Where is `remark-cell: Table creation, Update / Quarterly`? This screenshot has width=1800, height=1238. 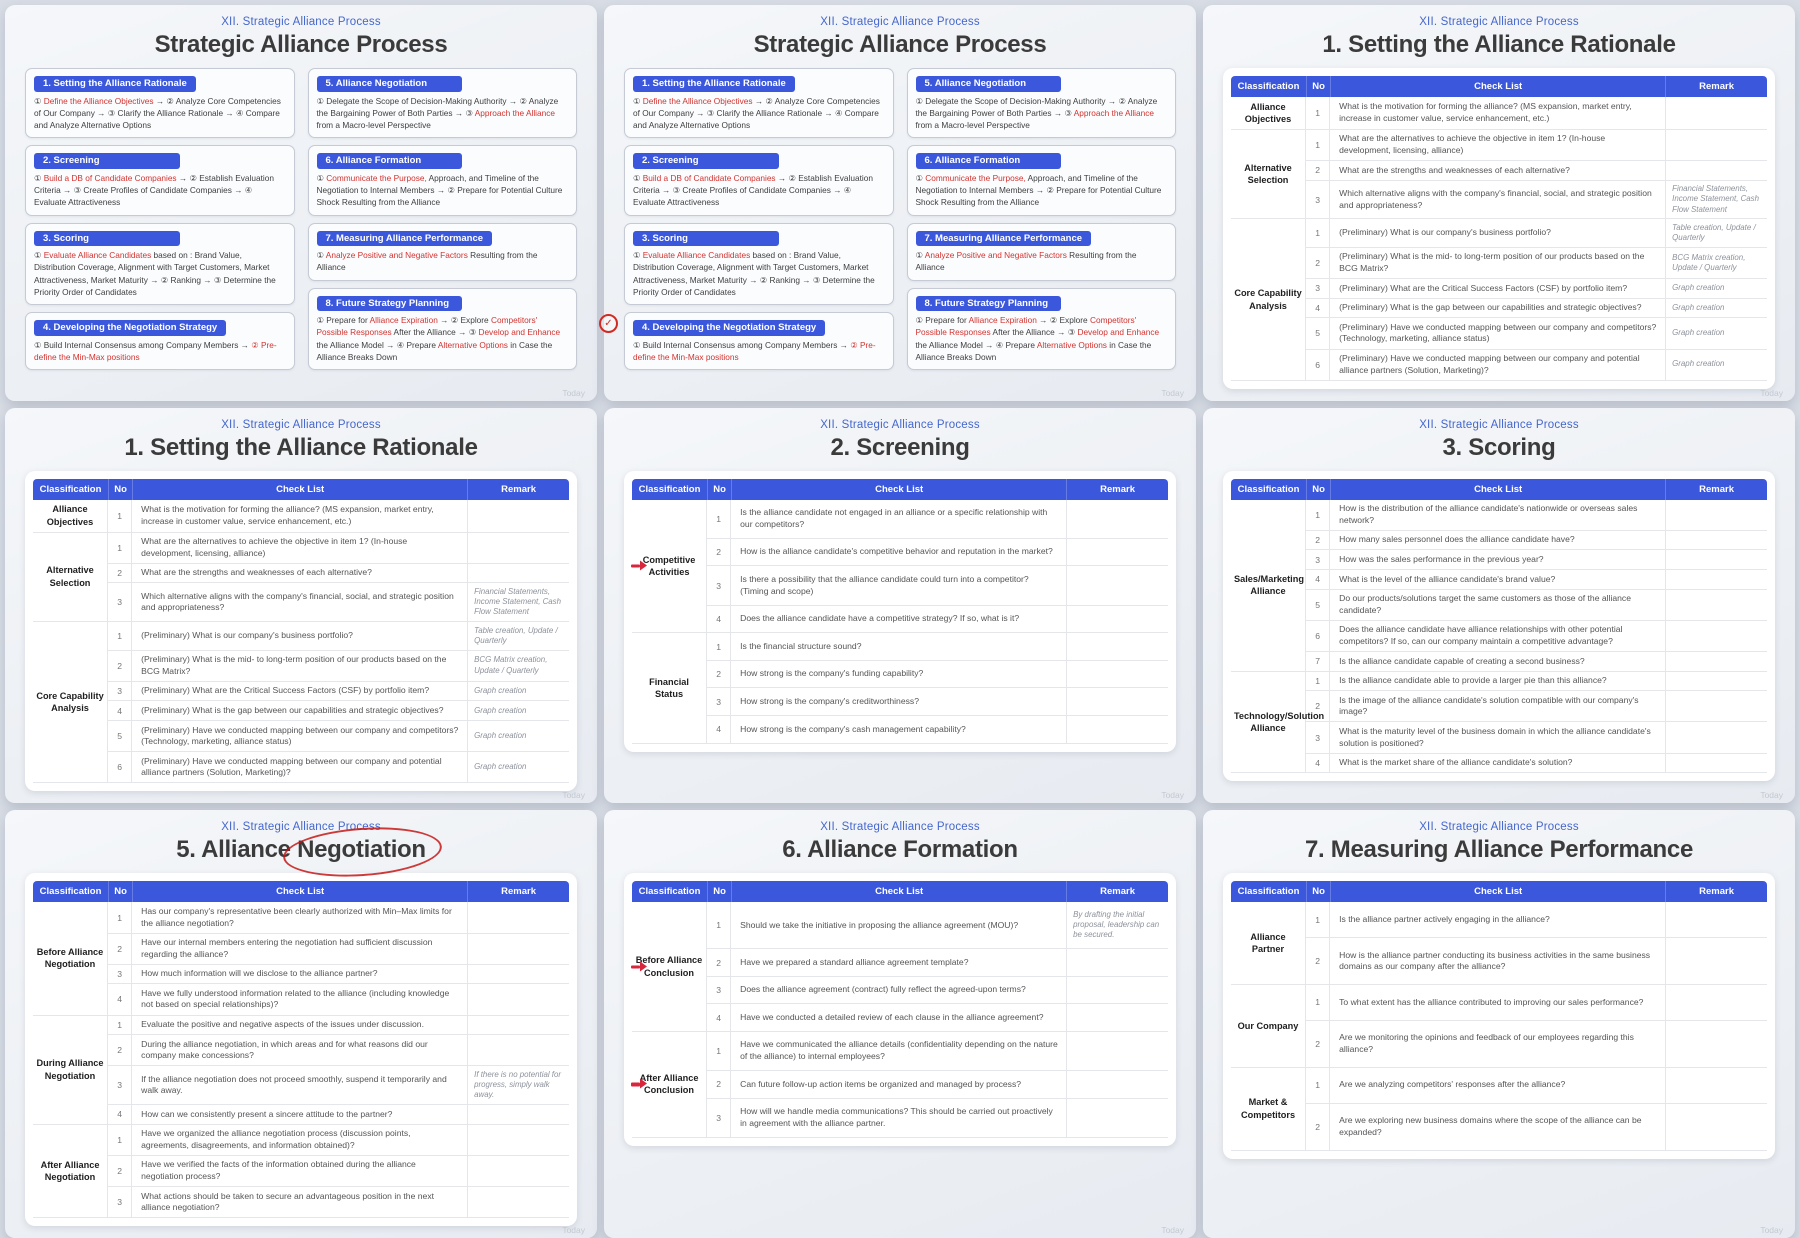 remark-cell: Table creation, Update / Quarterly is located at coordinates (1716, 233).